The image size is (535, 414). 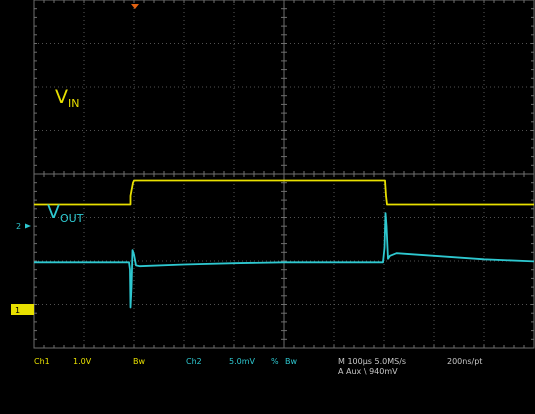 I want to click on vout-label: VOUT, so click(x=65, y=213).